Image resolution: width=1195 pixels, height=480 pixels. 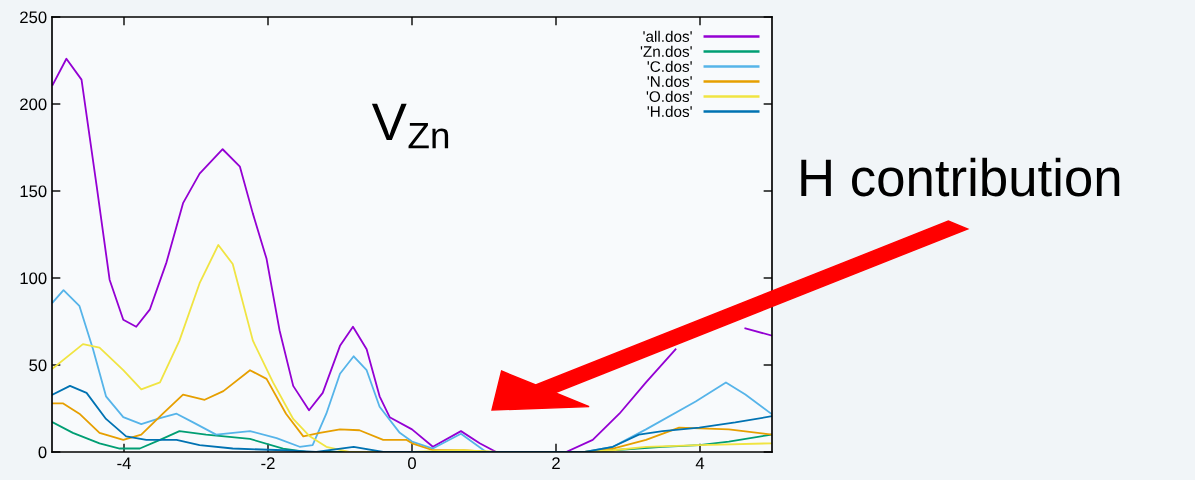 What do you see at coordinates (669, 96) in the screenshot?
I see `legend-label: 'O.dos'` at bounding box center [669, 96].